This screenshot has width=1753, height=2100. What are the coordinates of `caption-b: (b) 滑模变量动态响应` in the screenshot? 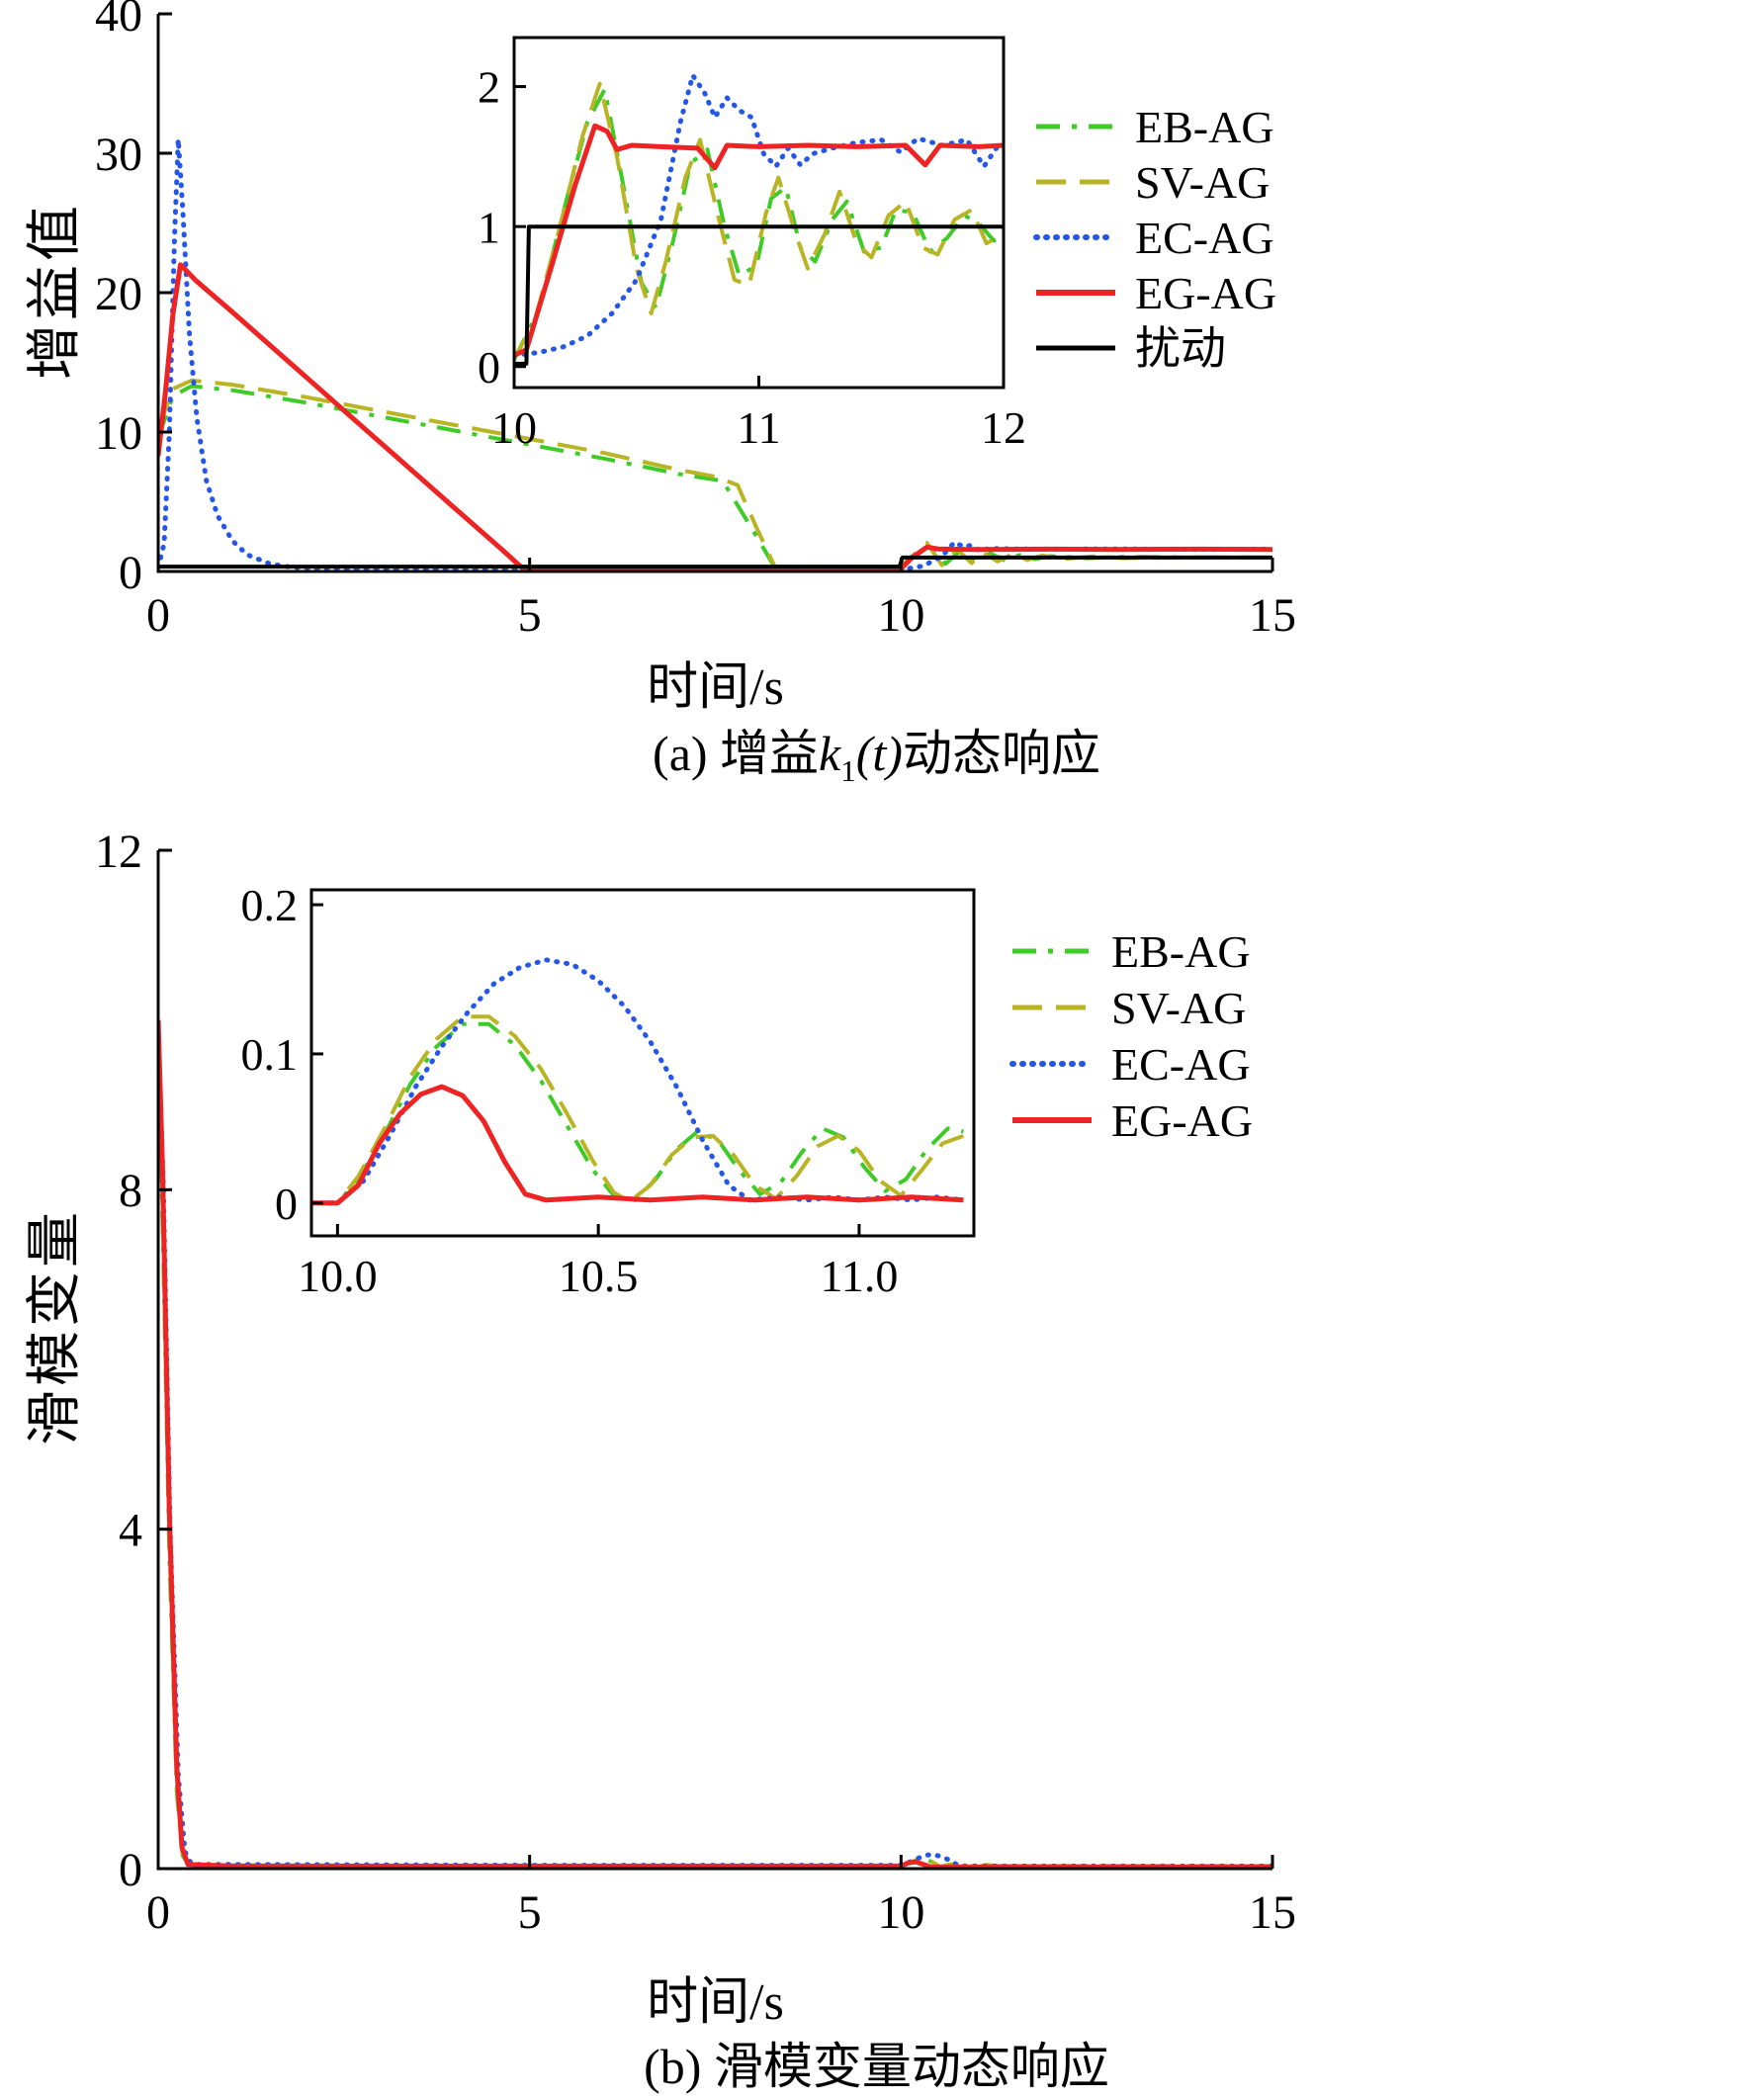 It's located at (876, 2062).